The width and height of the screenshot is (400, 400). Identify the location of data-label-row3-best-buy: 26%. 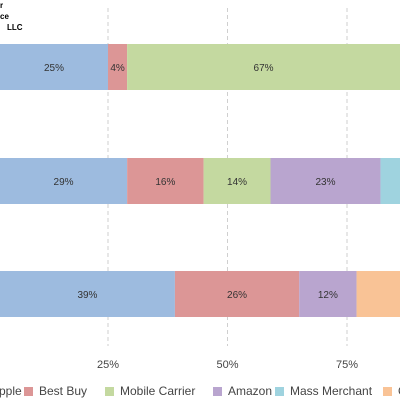
(237, 295).